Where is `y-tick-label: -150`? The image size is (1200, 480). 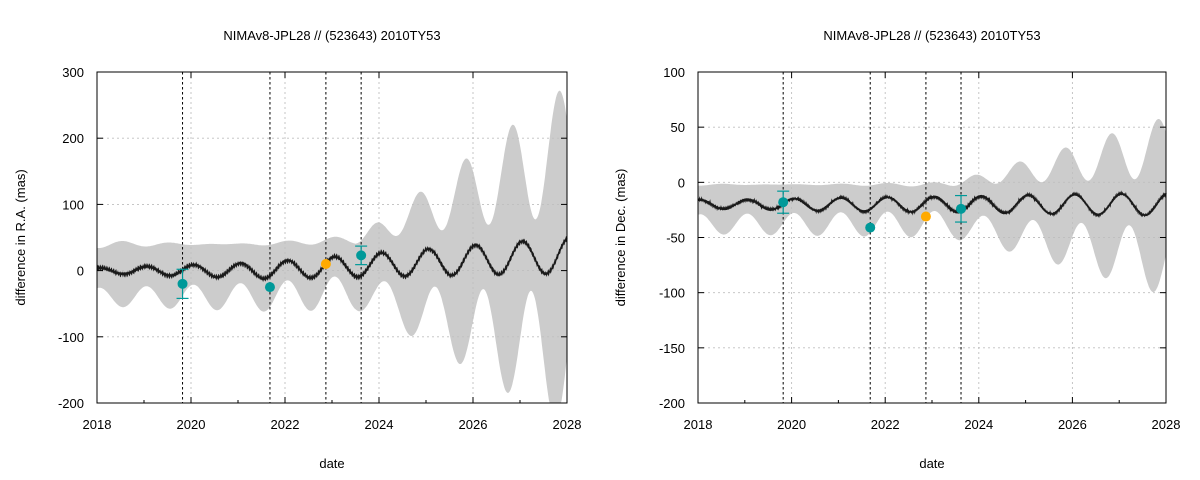
y-tick-label: -150 is located at coordinates (672, 348).